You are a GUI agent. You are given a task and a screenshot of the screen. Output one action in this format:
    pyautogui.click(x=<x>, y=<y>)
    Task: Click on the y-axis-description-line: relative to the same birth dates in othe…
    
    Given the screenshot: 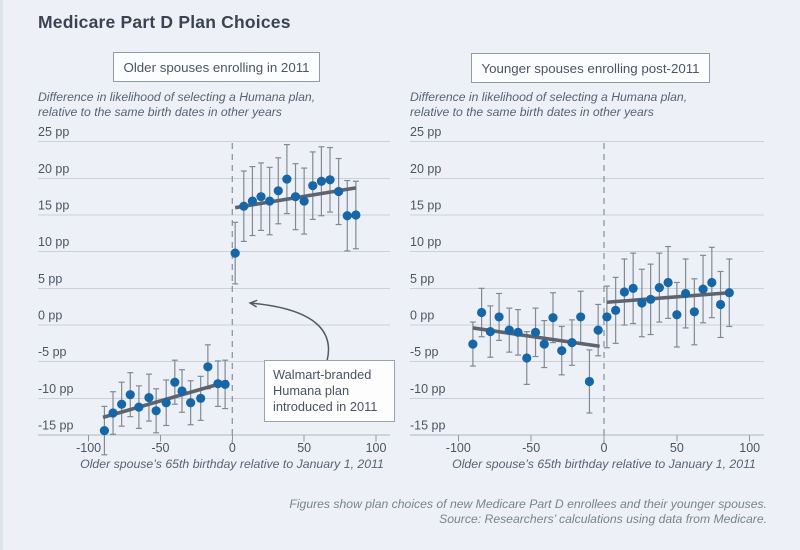 What is the action you would take?
    pyautogui.click(x=532, y=111)
    